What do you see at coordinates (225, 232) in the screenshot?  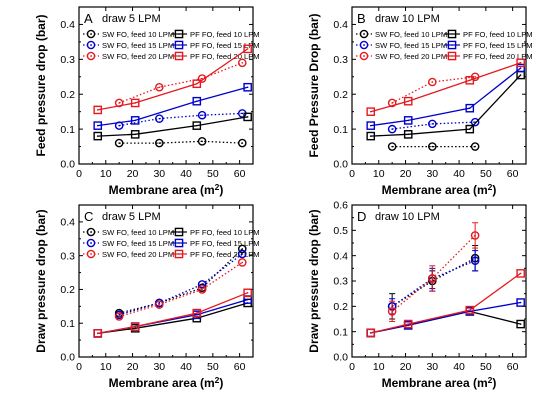 I see `legend-label: PF FO, feed 10 LPM` at bounding box center [225, 232].